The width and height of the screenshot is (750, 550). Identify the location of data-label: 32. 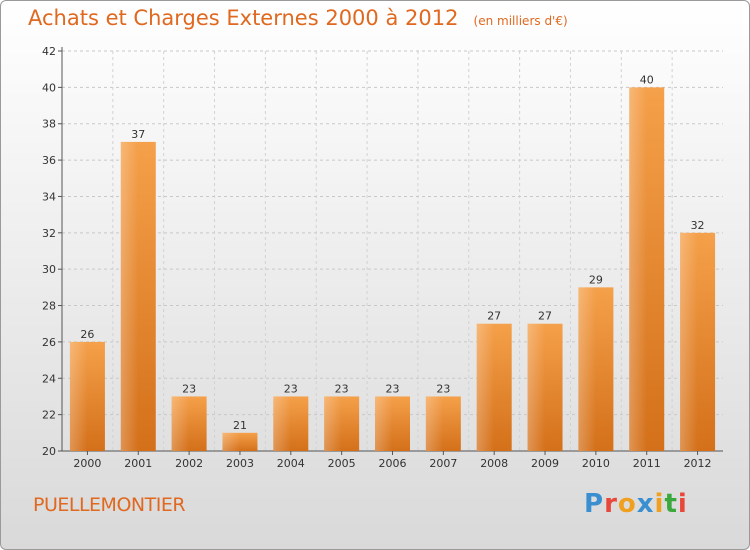
(698, 225).